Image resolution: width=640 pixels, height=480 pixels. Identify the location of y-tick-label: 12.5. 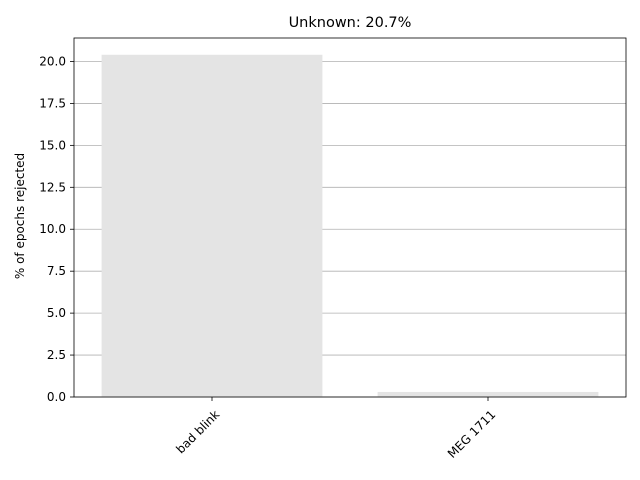
(52, 187).